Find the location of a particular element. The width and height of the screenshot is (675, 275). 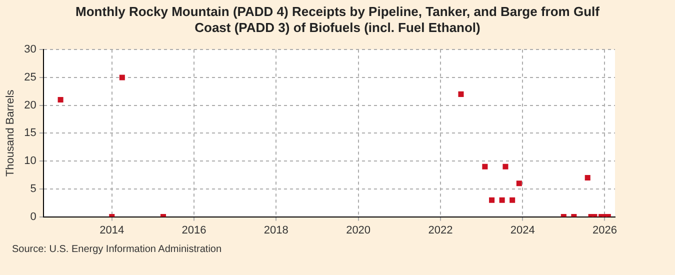

x-tick-label: 2022 is located at coordinates (440, 230).